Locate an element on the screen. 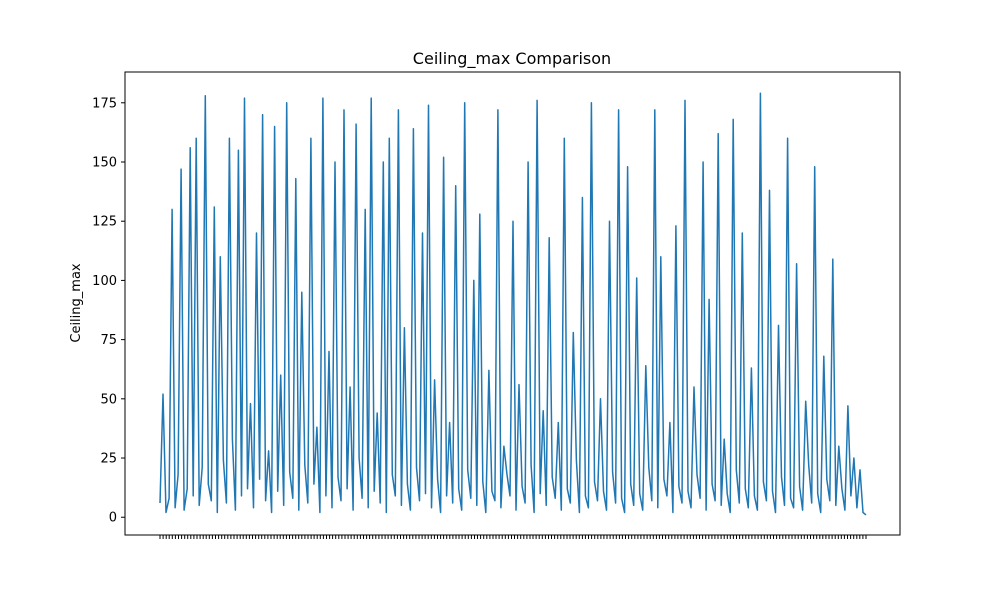 This screenshot has width=1000, height=600. y-axis-label: Ceiling_max is located at coordinates (76, 303).